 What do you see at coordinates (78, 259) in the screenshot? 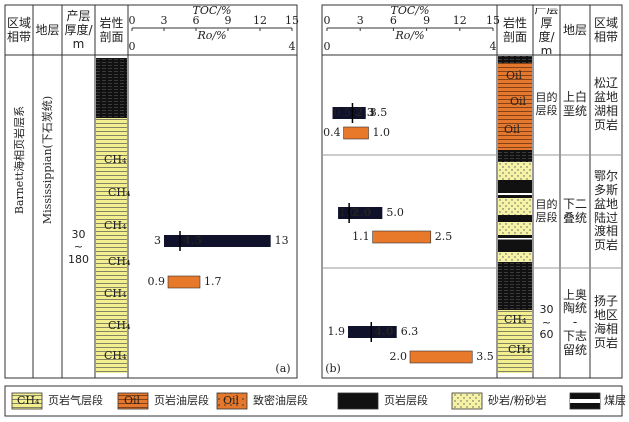
I see `thickness-line: 180` at bounding box center [78, 259].